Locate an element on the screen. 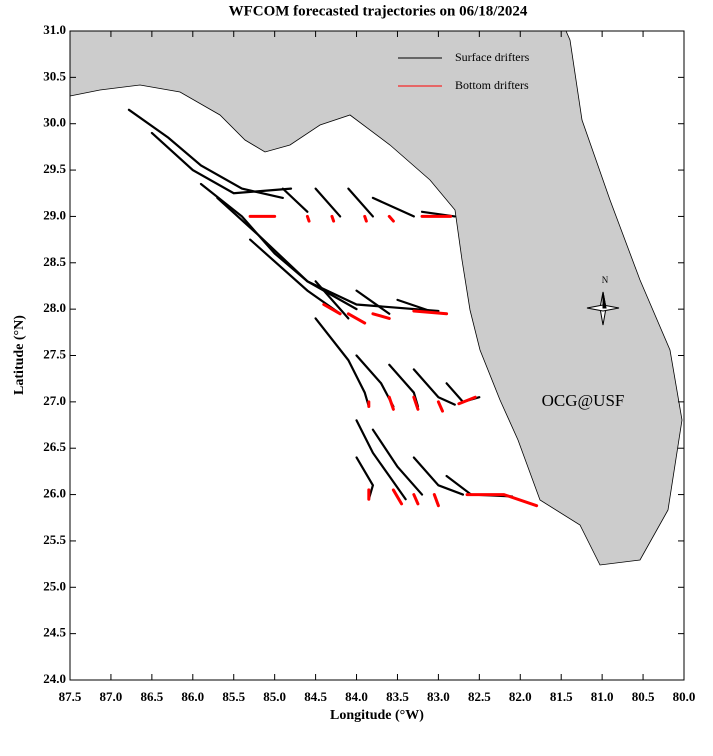  compass-label: N is located at coordinates (605, 280).